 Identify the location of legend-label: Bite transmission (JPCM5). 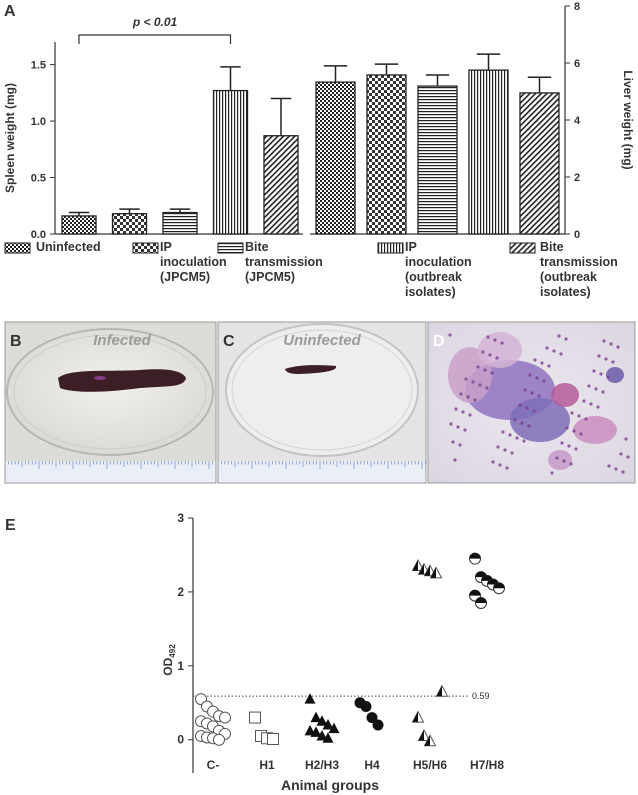
(284, 262).